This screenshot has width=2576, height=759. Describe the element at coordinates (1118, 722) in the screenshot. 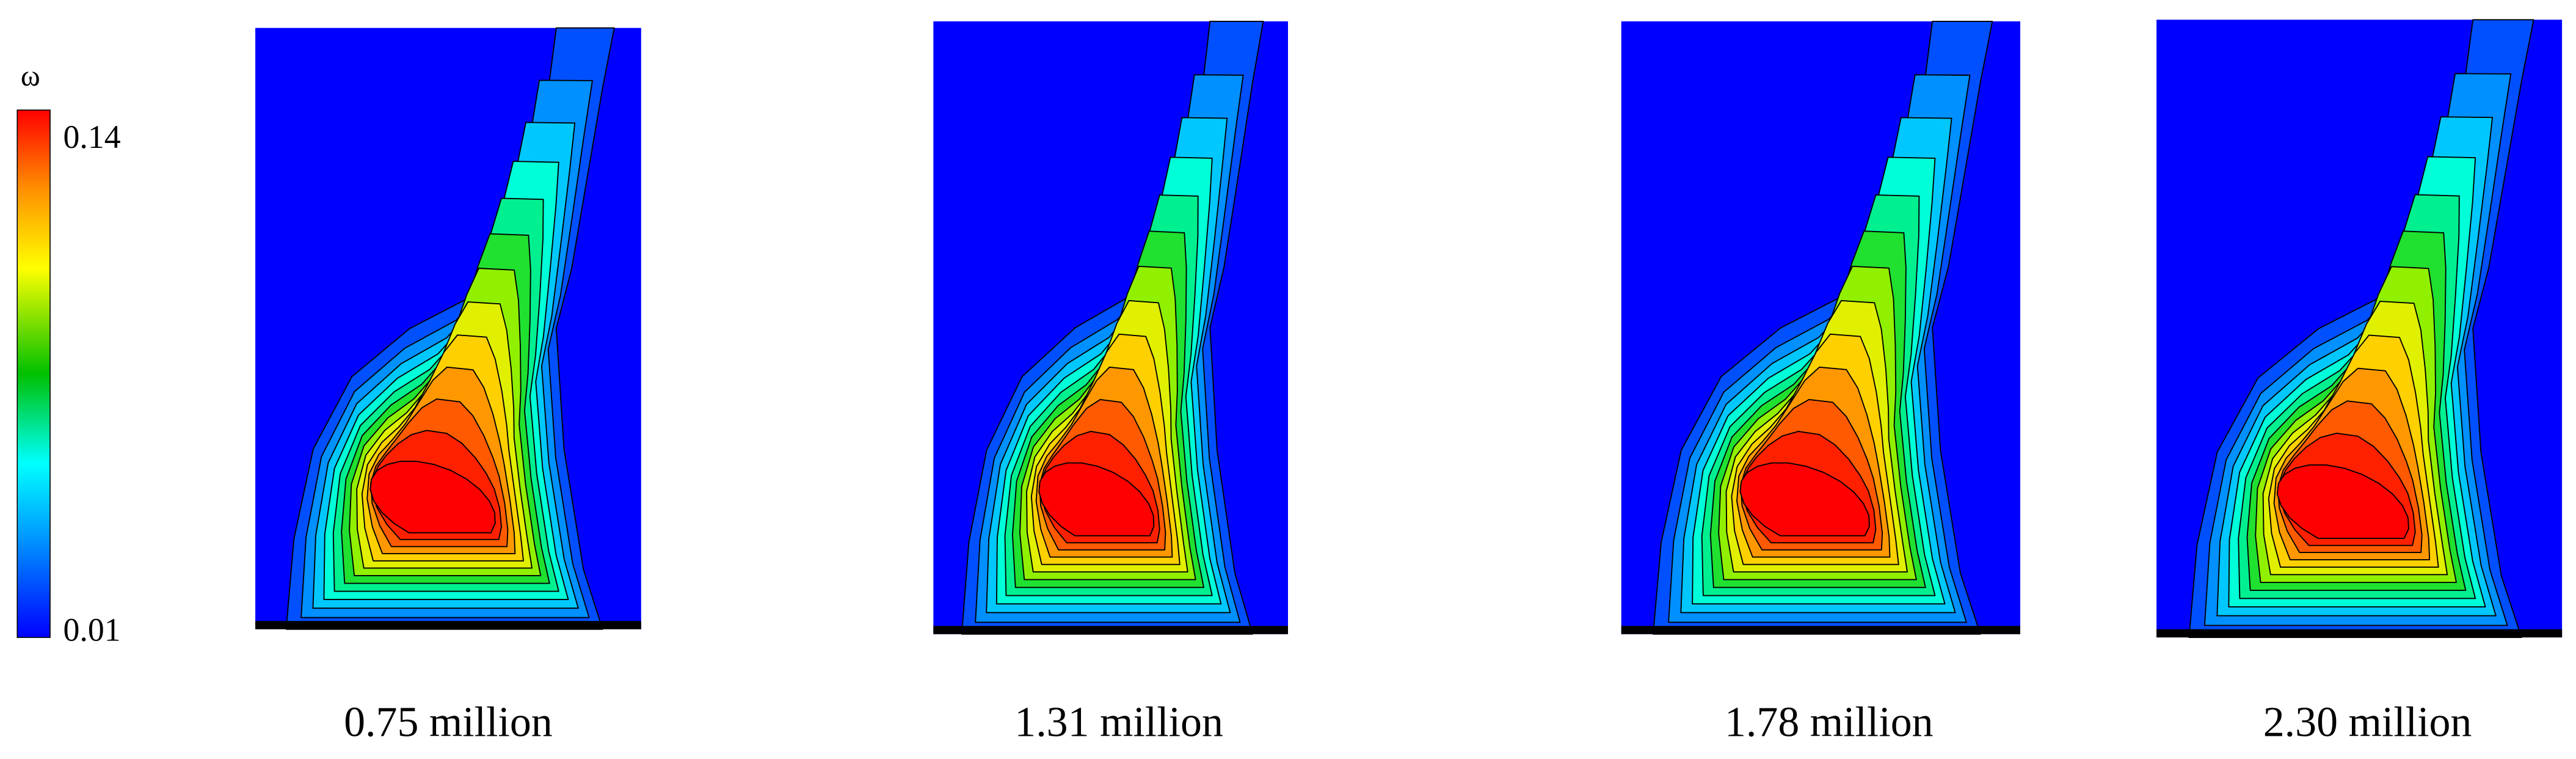

I see `panel-label: 1.31 million` at that location.